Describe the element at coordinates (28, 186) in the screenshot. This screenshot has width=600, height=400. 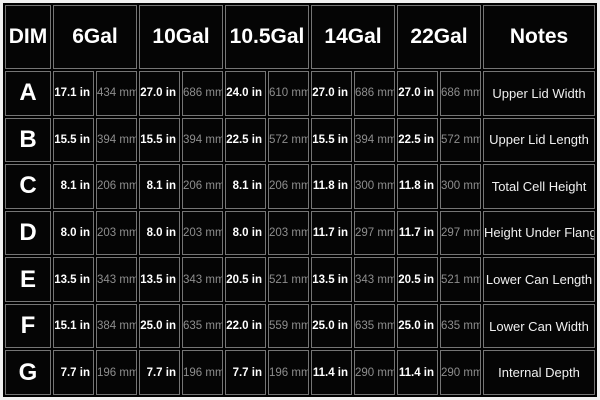
I see `dim-letter: C` at that location.